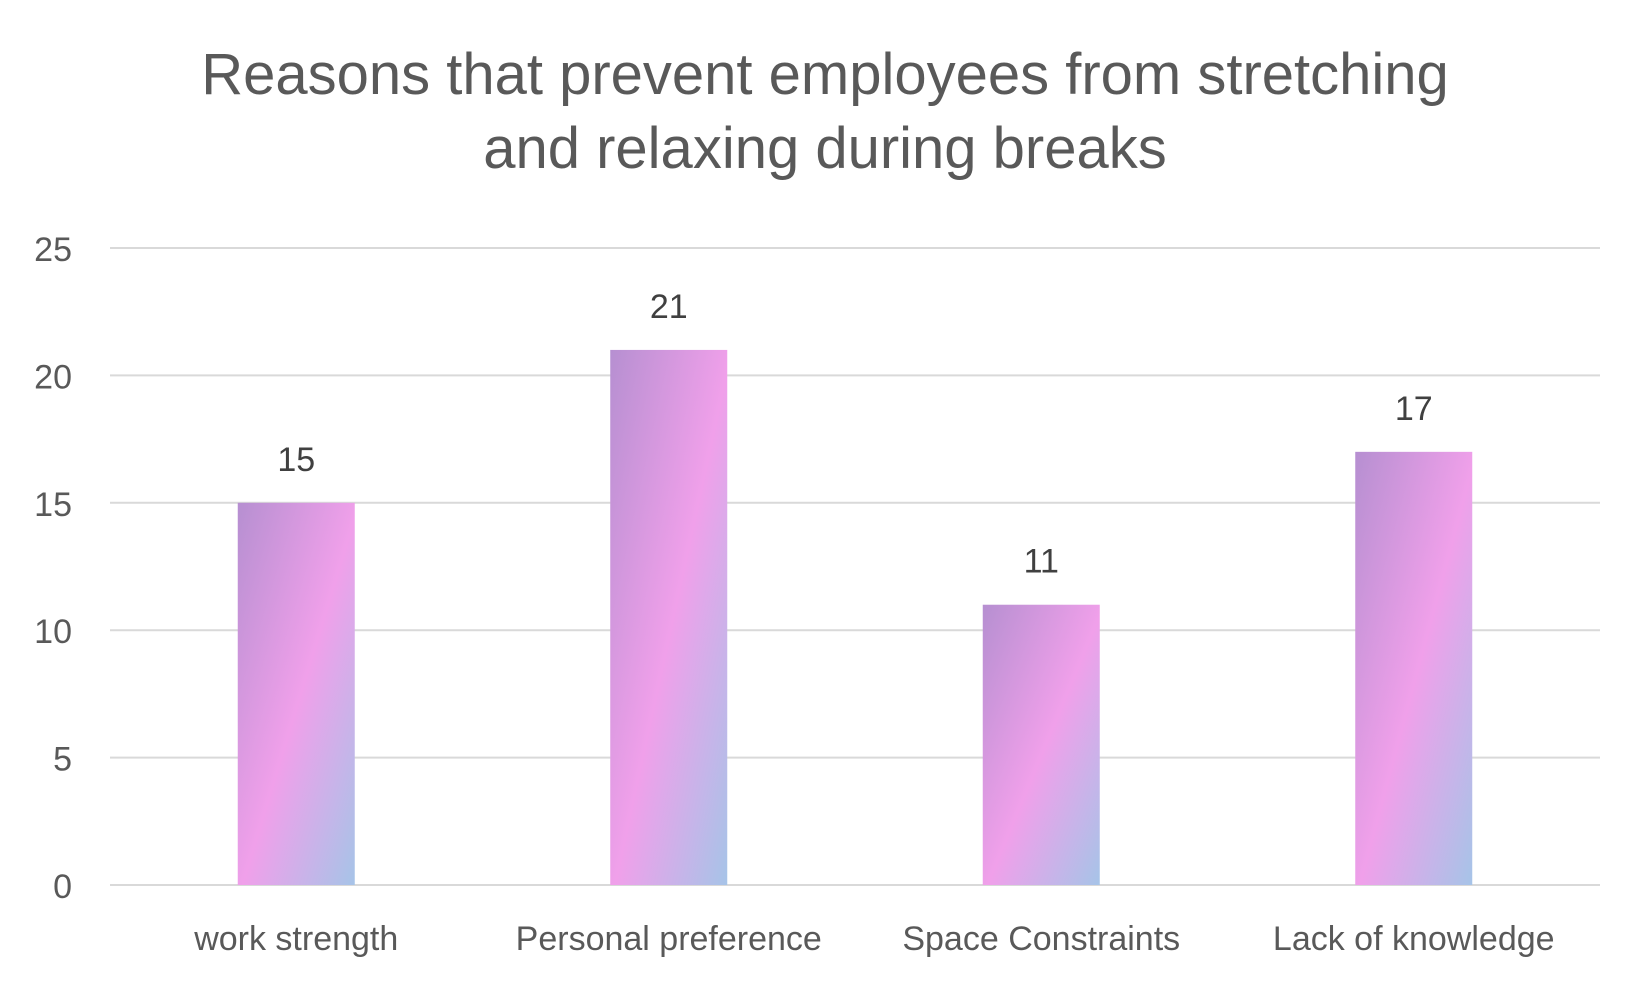 The width and height of the screenshot is (1650, 990). I want to click on data-label: 15, so click(296, 460).